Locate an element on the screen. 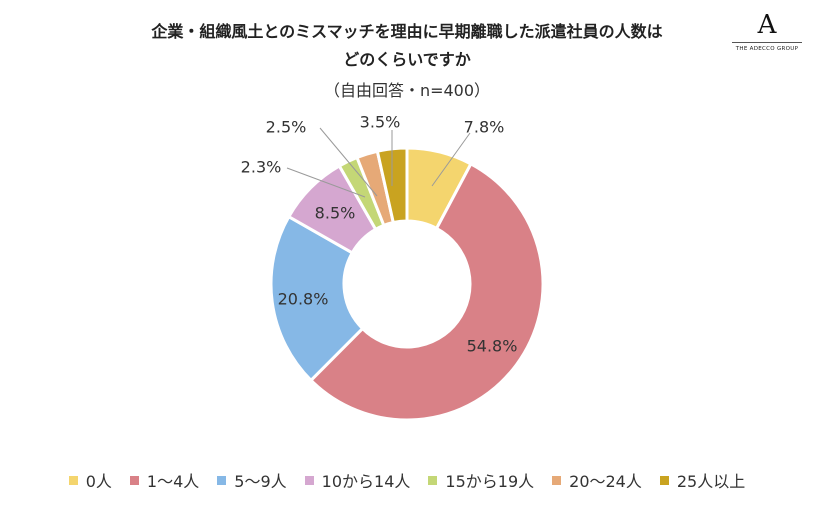 The image size is (814, 507). chart-legend: 0人 1～4人 5～9人 10から14人 15から19人 20～24人 25人以上 is located at coordinates (407, 480).